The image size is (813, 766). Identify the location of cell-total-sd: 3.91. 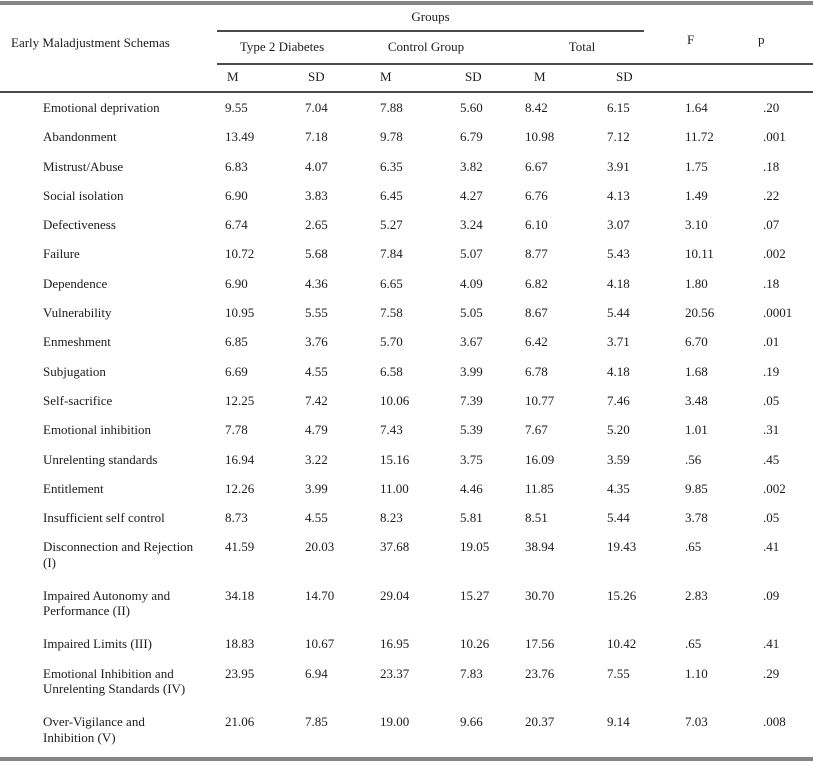
(618, 166).